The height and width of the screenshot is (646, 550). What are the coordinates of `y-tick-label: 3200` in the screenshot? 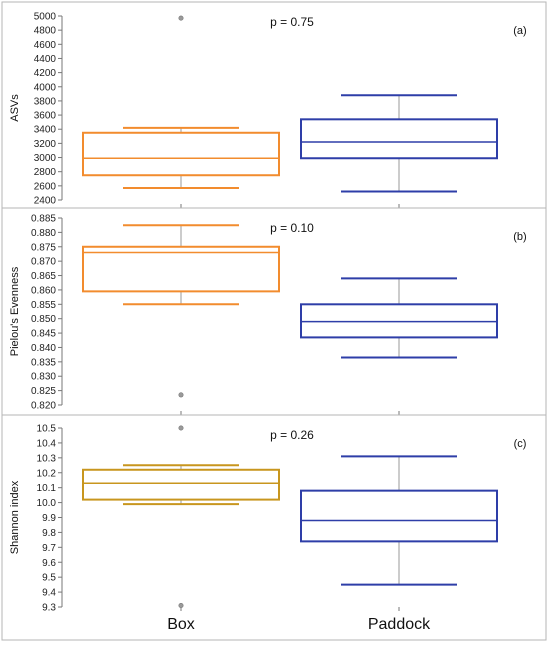 It's located at (45, 144).